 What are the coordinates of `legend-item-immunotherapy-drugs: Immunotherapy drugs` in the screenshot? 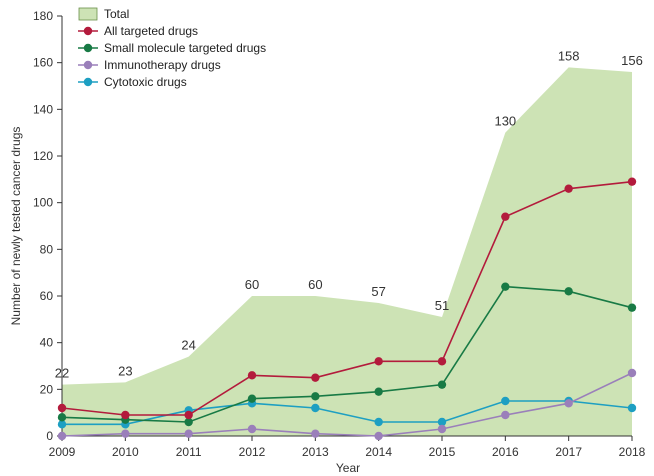 It's located at (149, 65).